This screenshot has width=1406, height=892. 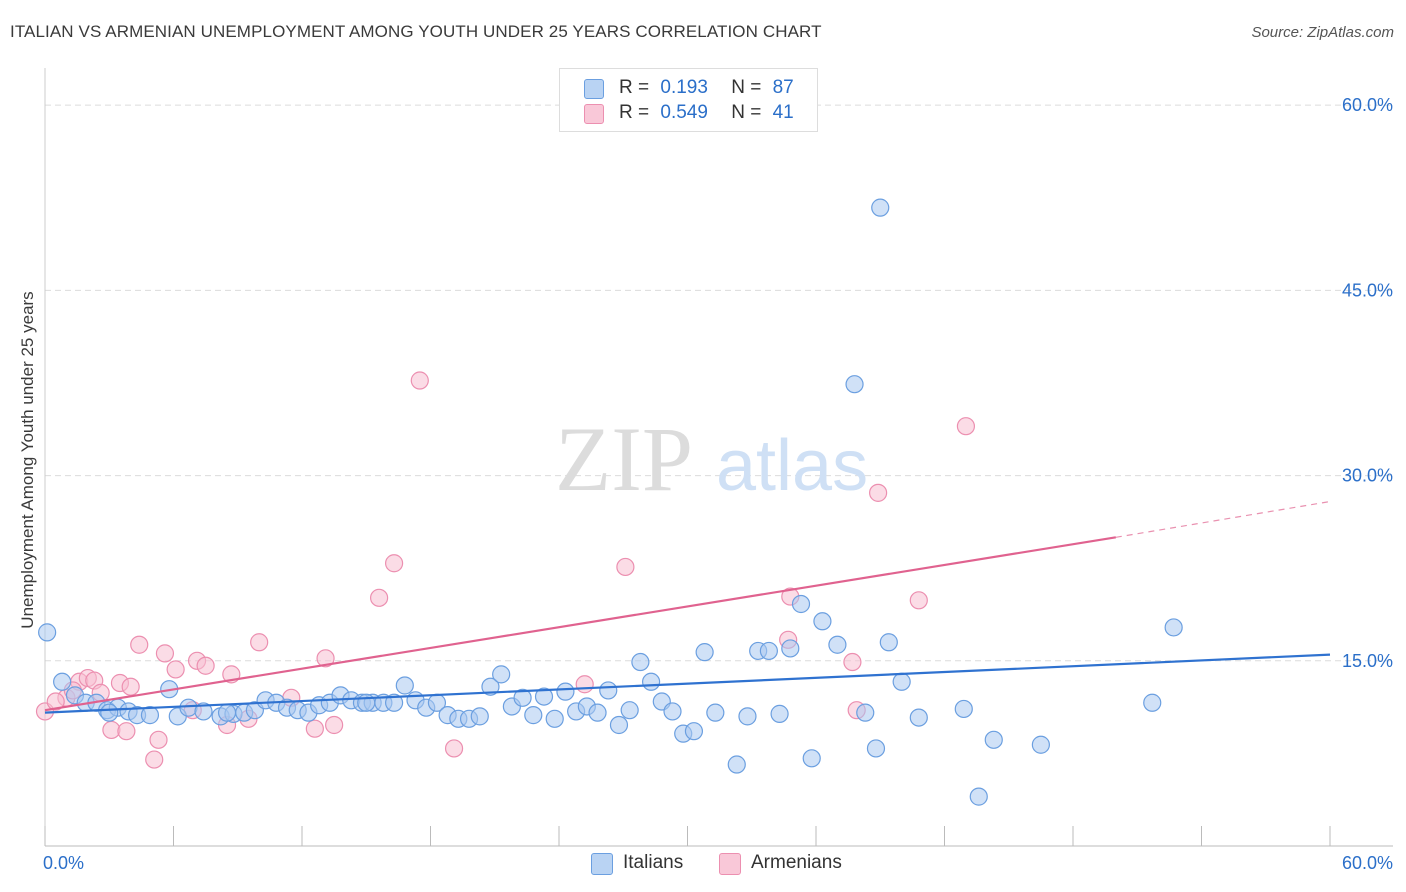 What do you see at coordinates (684, 112) in the screenshot?
I see `legend-r-value: 0.549` at bounding box center [684, 112].